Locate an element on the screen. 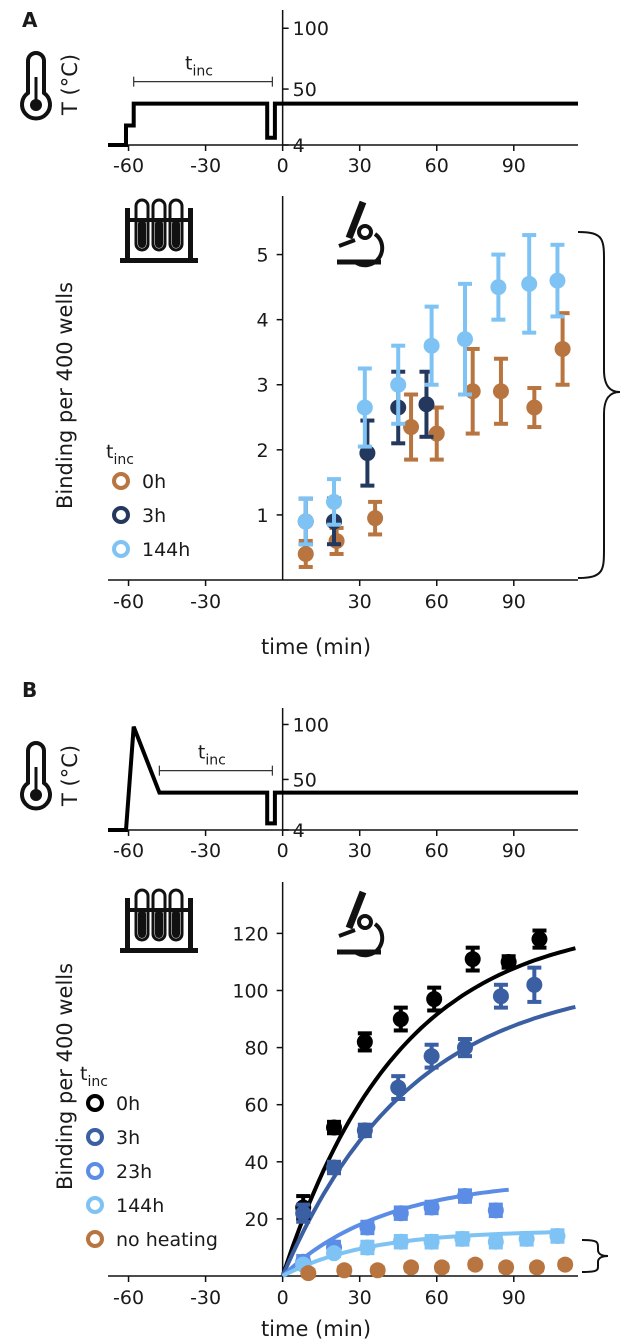 The height and width of the screenshot is (1342, 621). x-tick-label: -30 is located at coordinates (205, 851).